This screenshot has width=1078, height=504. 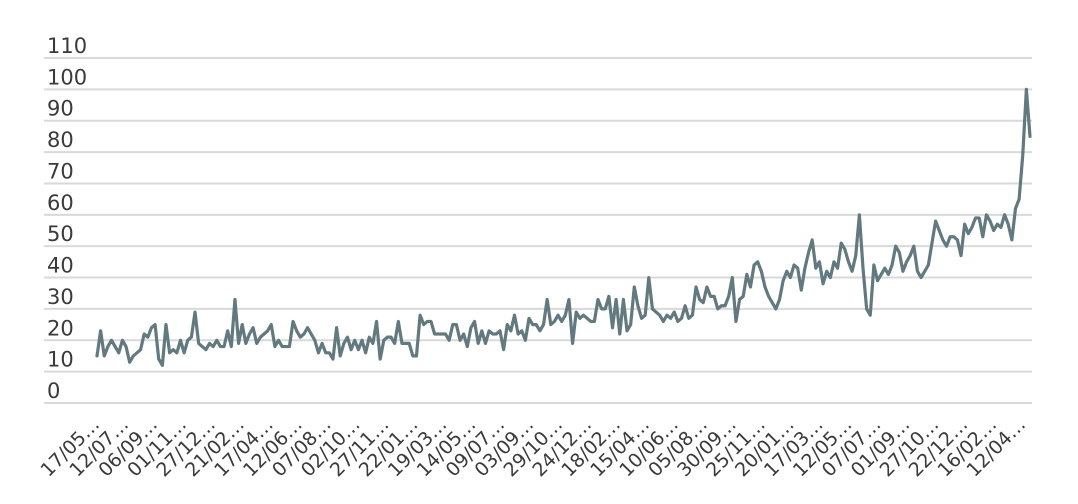 I want to click on y-tick-label: 40, so click(x=60, y=266).